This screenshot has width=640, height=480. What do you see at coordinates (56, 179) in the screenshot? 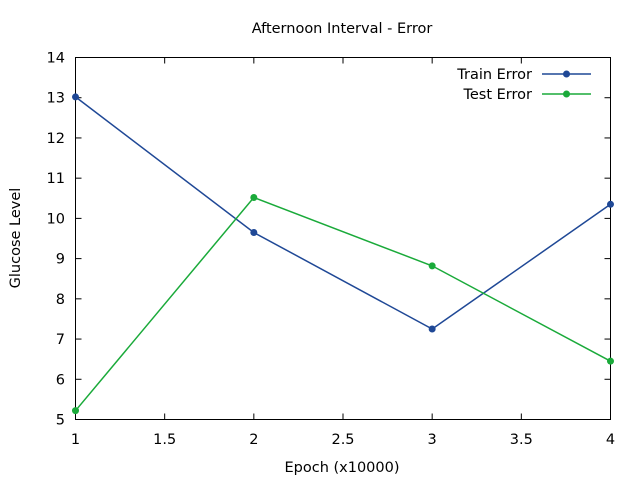
I see `y-tick-label: 11` at bounding box center [56, 179].